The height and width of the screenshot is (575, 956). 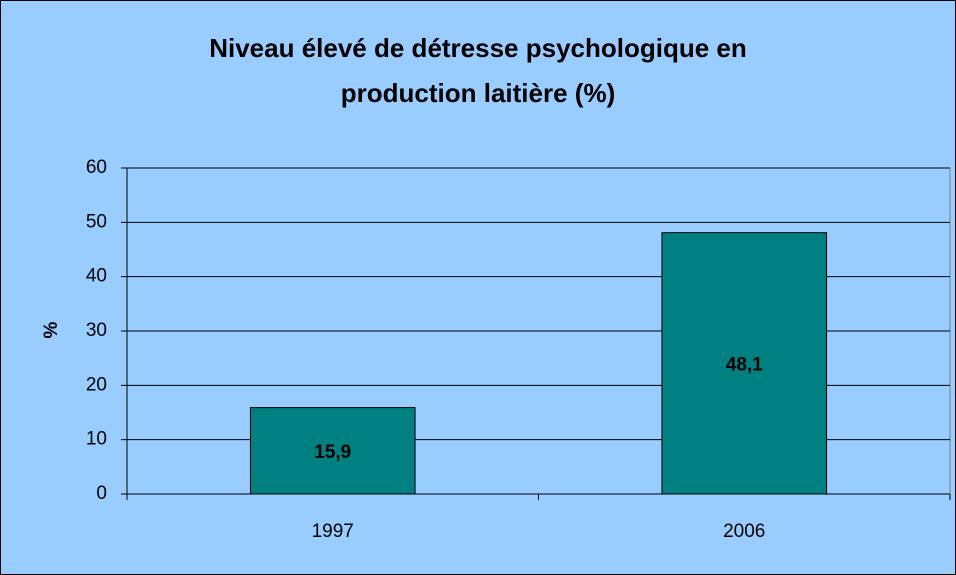 I want to click on y-tick-label: 10, so click(x=96, y=439).